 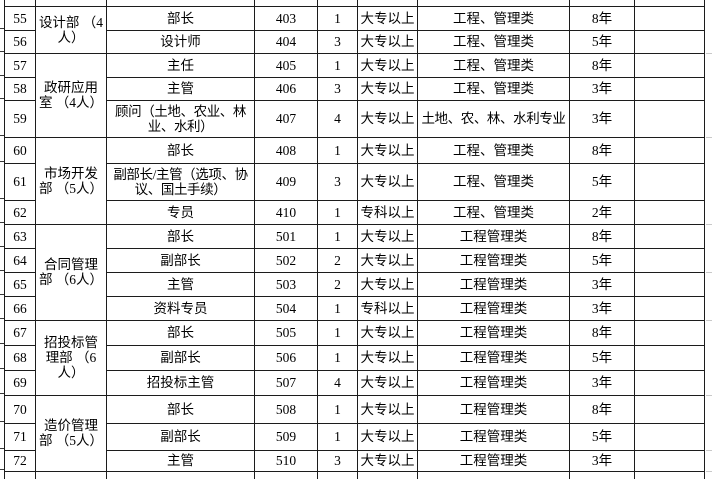 What do you see at coordinates (337, 284) in the screenshot?
I see `cell-headcount: 2` at bounding box center [337, 284].